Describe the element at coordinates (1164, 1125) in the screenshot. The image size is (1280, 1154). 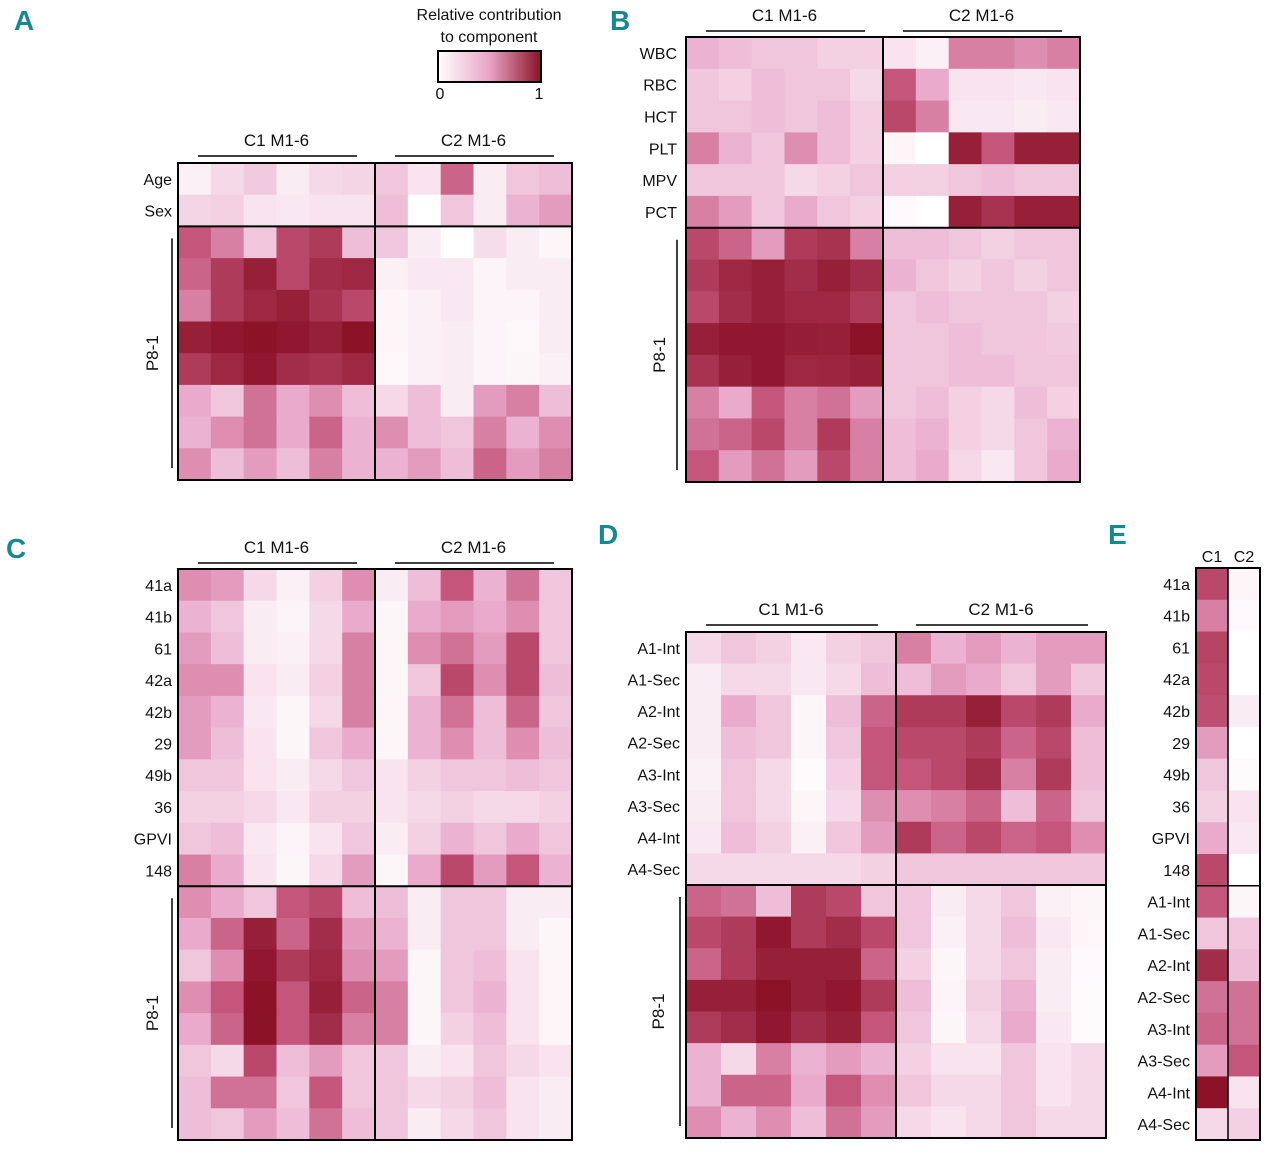
I see `row-label: A4-Sec` at that location.